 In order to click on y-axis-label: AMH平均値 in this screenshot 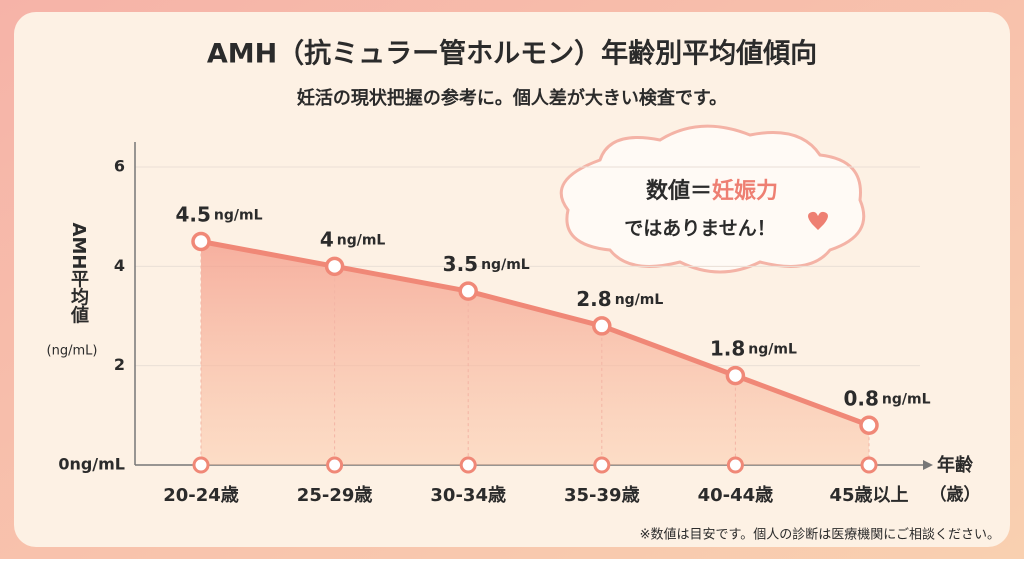, I will do `click(79, 274)`.